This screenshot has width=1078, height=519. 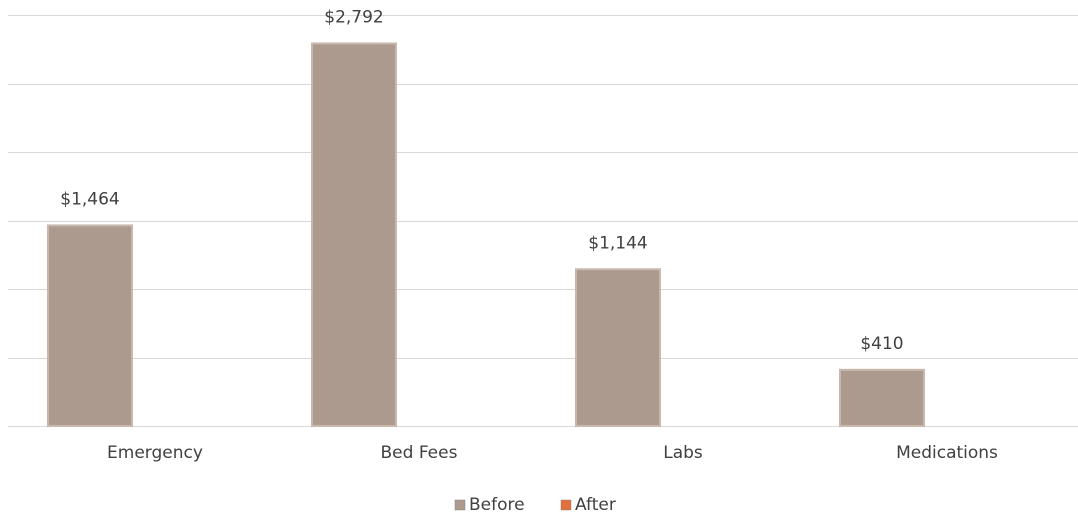 What do you see at coordinates (497, 505) in the screenshot?
I see `legend-label: Before` at bounding box center [497, 505].